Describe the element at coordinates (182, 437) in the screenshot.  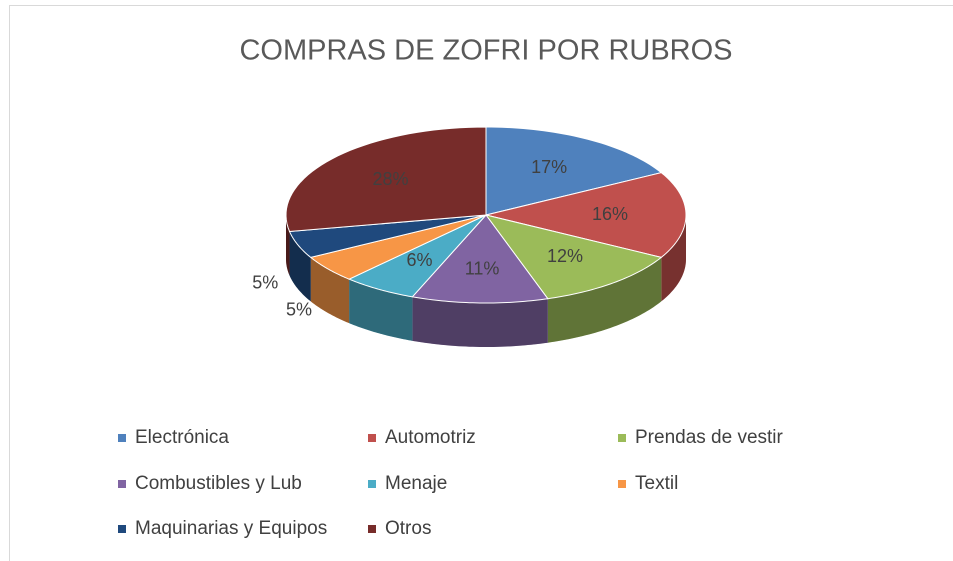
I see `legend-label: Electrónica` at that location.